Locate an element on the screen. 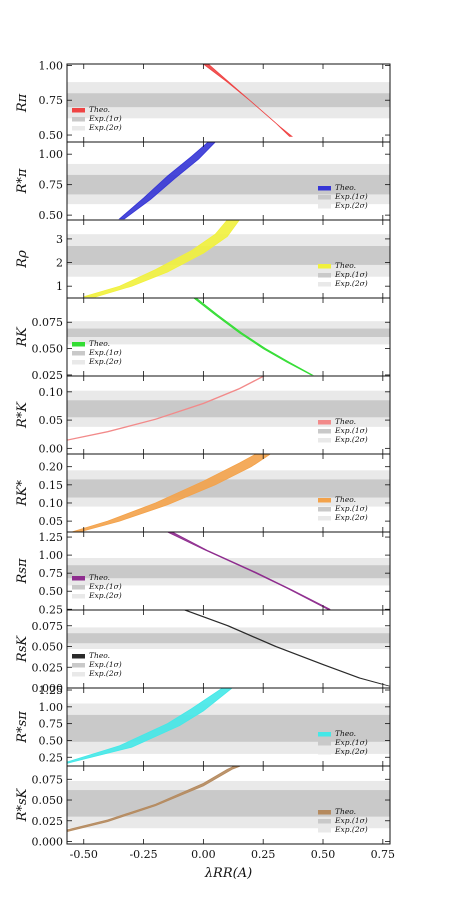 This screenshot has width=457, height=913. y-tick-label: 0.00 is located at coordinates (51, 448).